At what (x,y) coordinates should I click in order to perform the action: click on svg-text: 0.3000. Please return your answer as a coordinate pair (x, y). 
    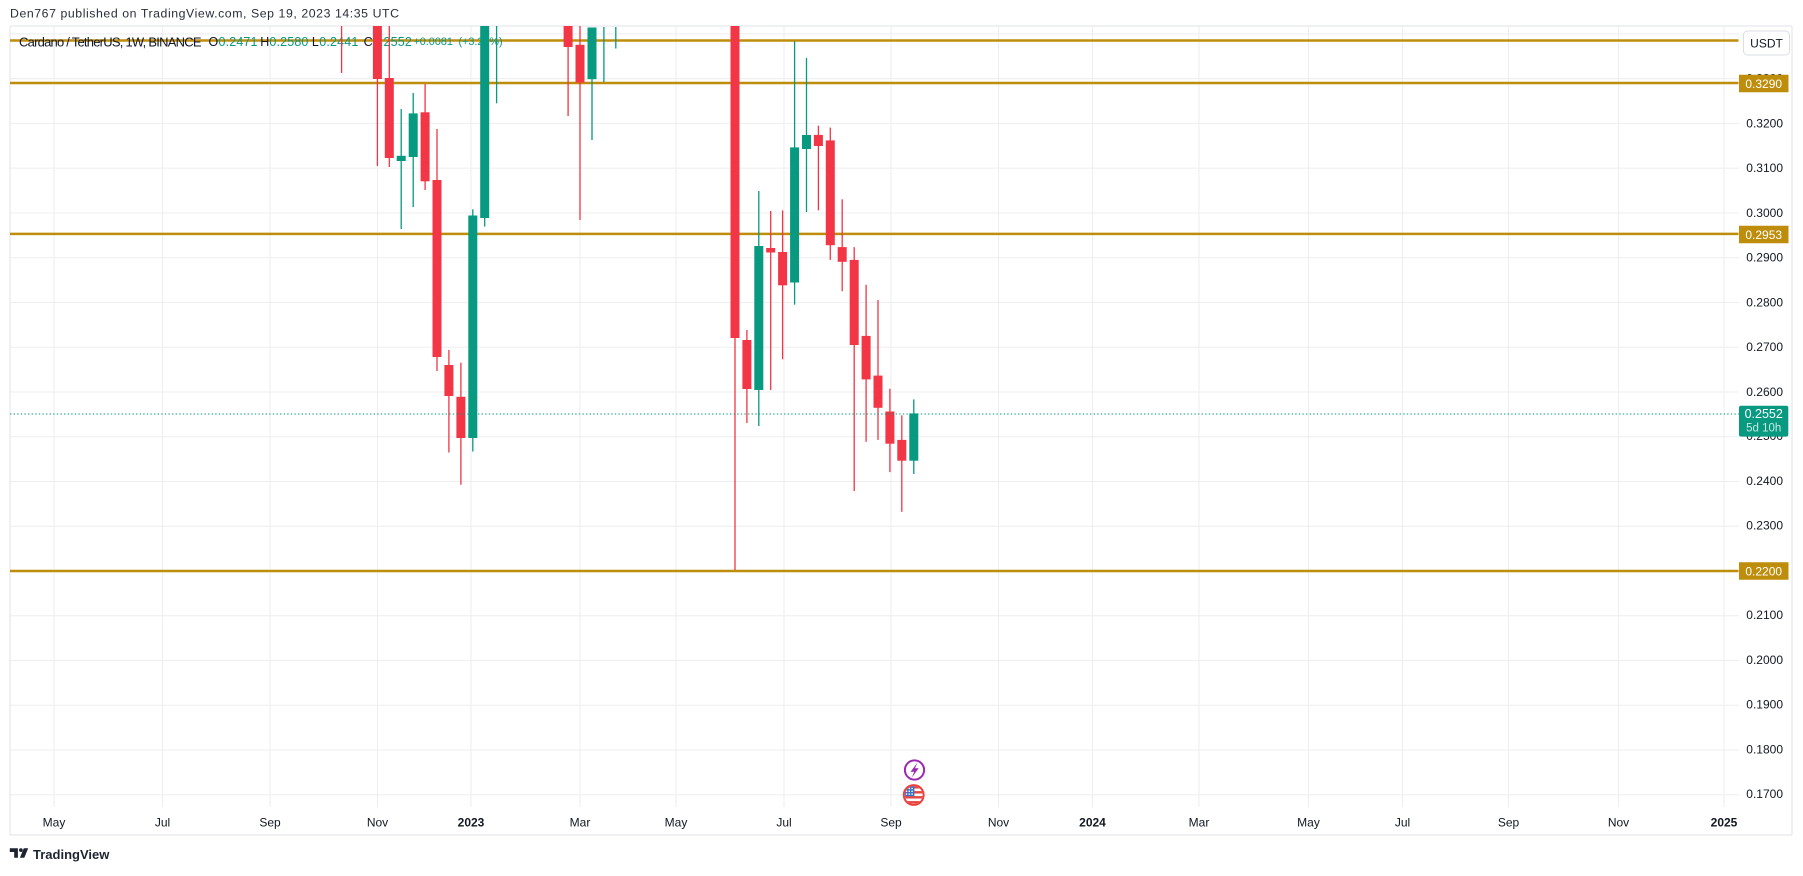
    Looking at the image, I should click on (1764, 213).